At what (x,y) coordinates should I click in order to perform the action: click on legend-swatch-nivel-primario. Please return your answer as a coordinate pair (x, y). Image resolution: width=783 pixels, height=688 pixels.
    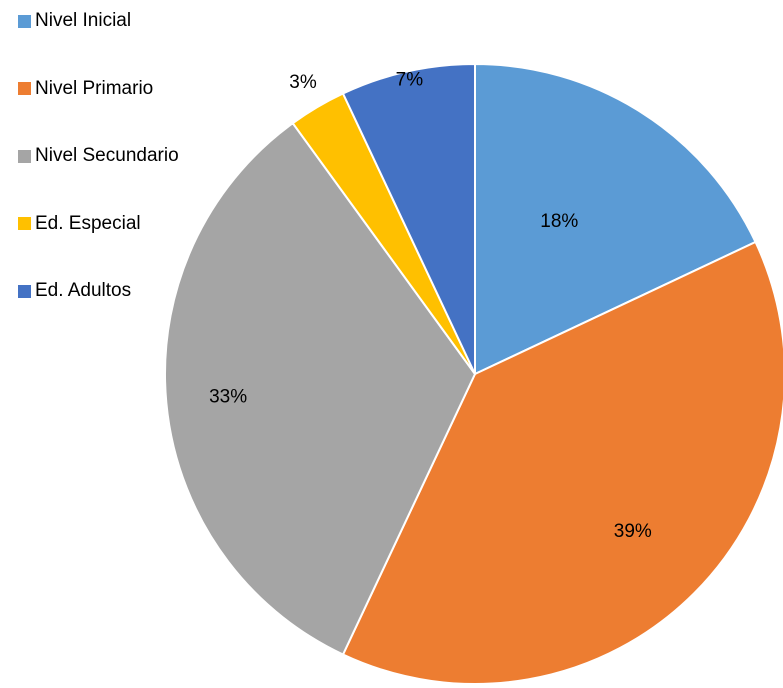
    Looking at the image, I should click on (24, 88).